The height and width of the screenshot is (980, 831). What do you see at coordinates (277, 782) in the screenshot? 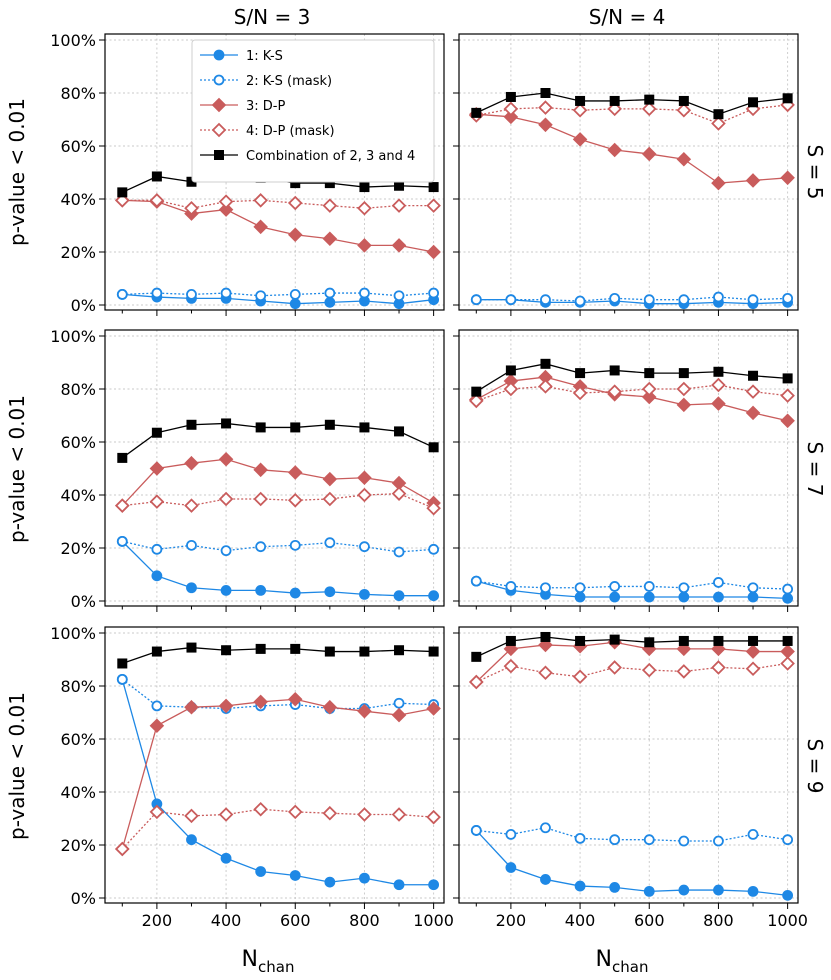
I see `panel-r3-c1-series-1-line` at bounding box center [277, 782].